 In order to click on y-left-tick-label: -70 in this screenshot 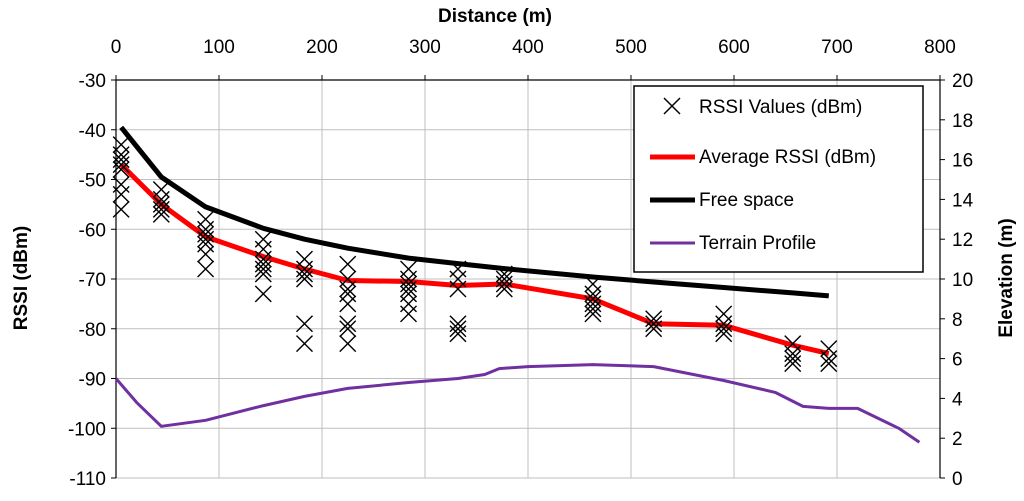, I will do `click(92, 280)`.